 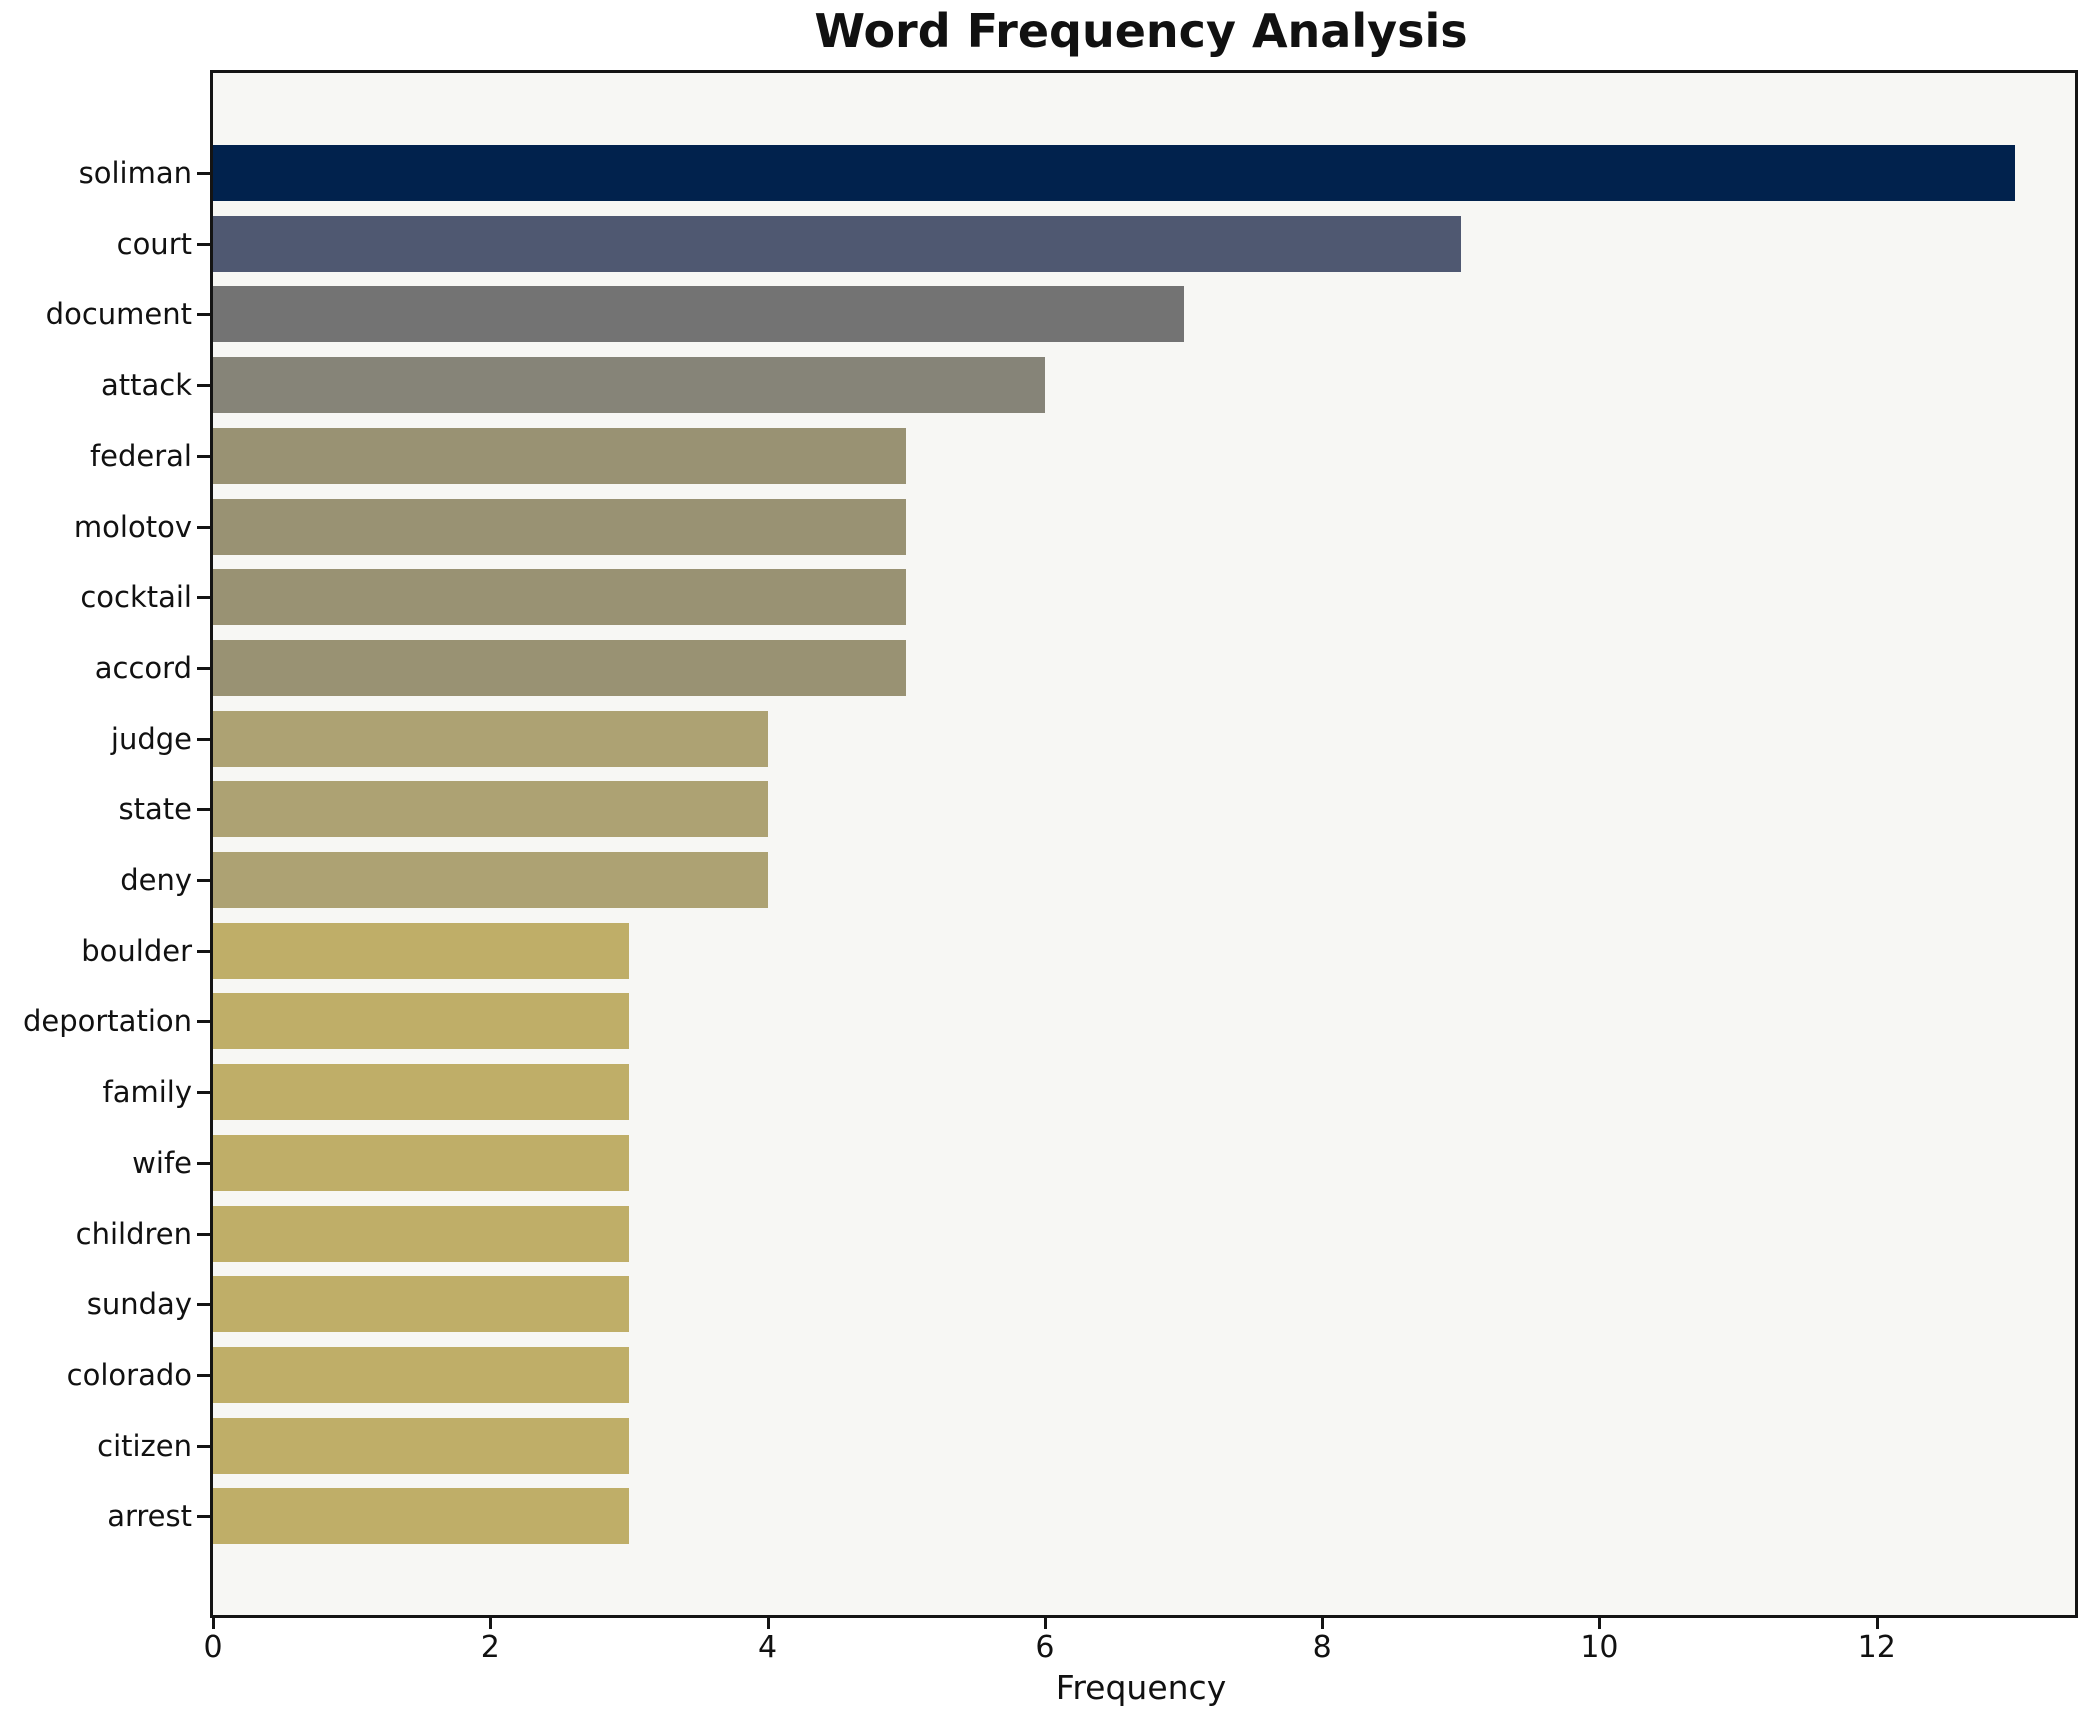 What do you see at coordinates (203, 1375) in the screenshot?
I see `y-tick-colorado` at bounding box center [203, 1375].